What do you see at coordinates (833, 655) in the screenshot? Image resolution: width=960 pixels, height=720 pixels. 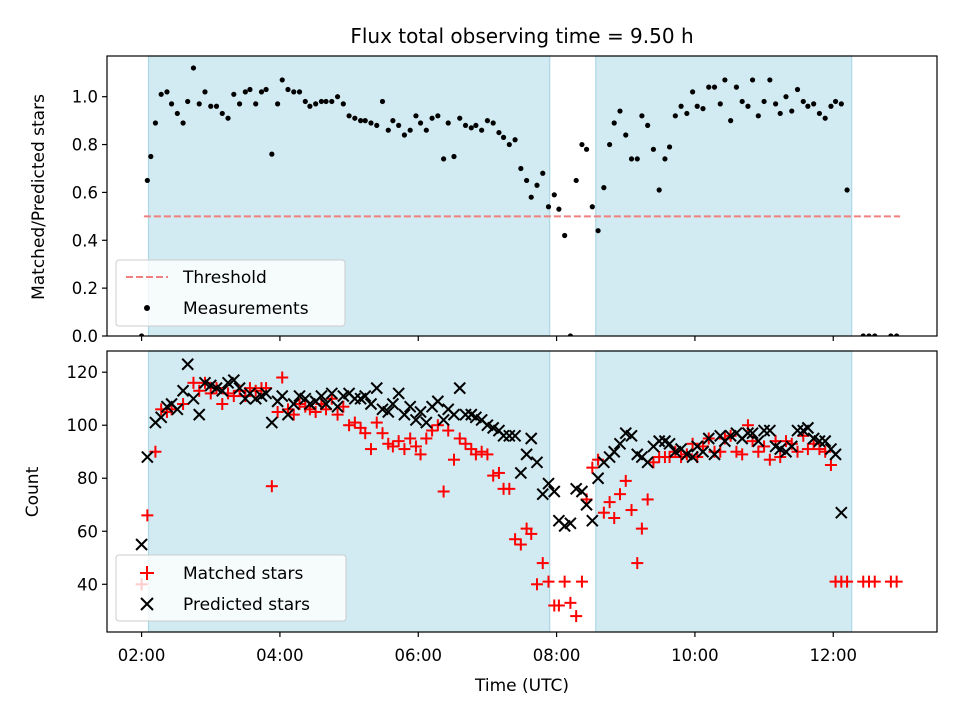 I see `x-tick-label: 12:00` at bounding box center [833, 655].